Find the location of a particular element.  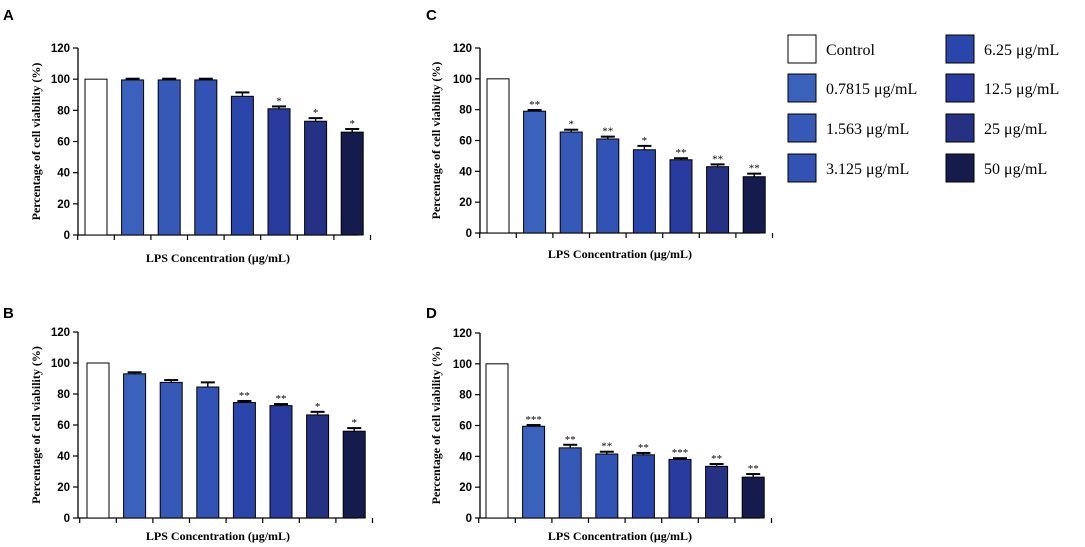

legend-item: 25 μg/mL is located at coordinates (996, 128).